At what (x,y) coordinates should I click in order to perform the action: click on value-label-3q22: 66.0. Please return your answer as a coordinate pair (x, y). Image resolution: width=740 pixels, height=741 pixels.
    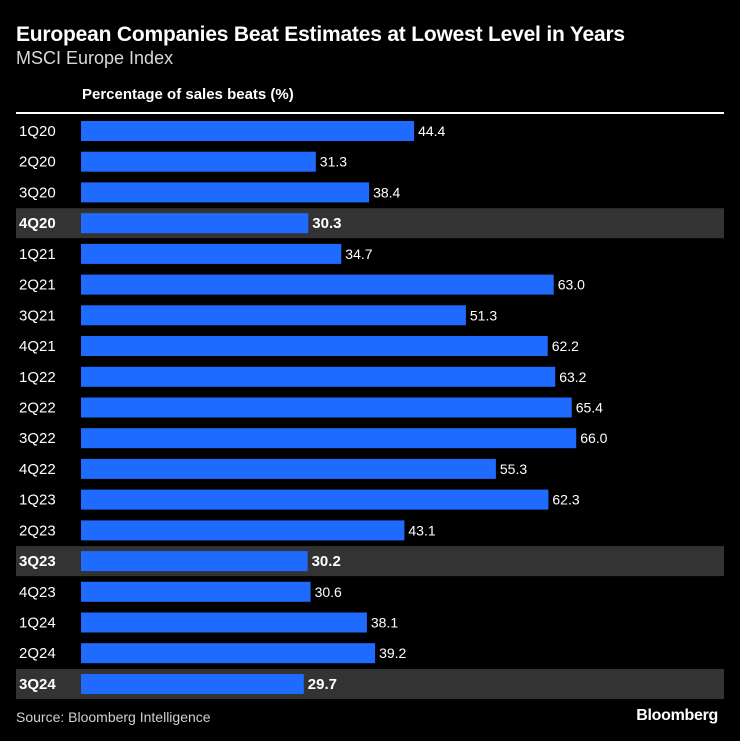
    Looking at the image, I should click on (593, 438).